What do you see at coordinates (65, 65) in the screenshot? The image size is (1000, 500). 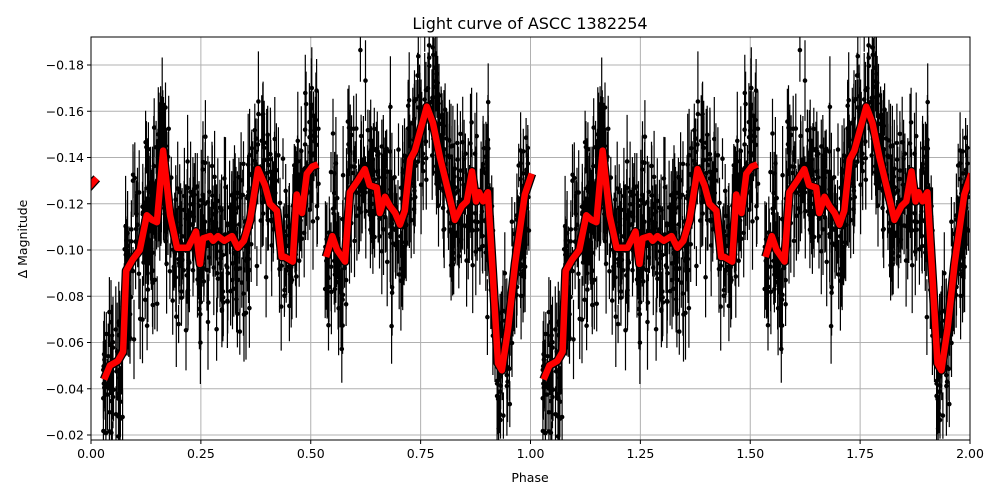 I see `y-tick-label: −0.18` at bounding box center [65, 65].